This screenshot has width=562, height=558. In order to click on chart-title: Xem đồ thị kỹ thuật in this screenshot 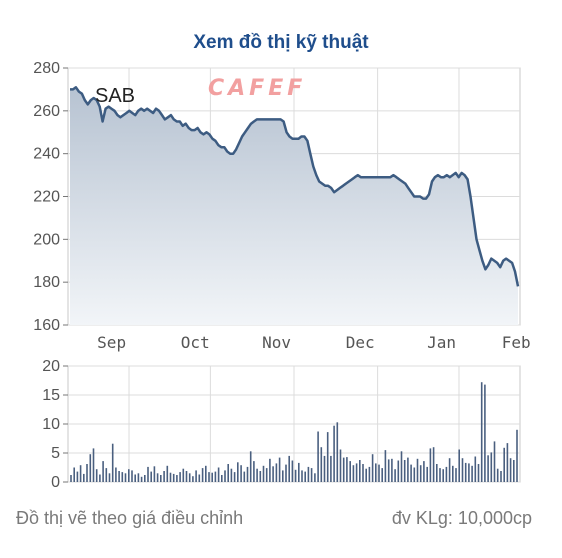, I will do `click(281, 42)`.